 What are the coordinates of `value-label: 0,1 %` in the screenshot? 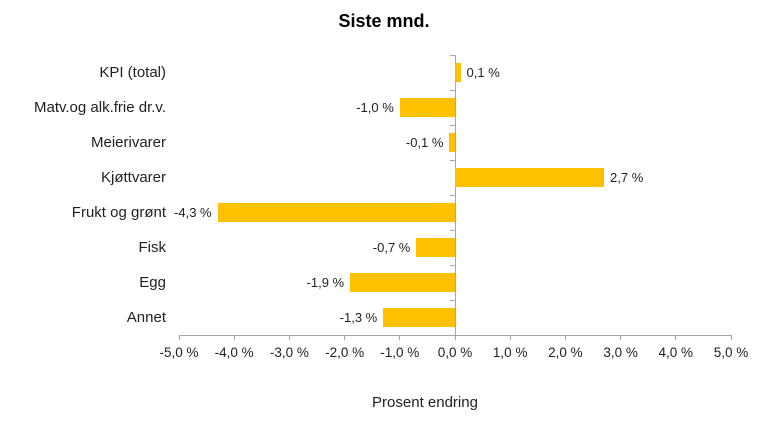 It's located at (483, 72).